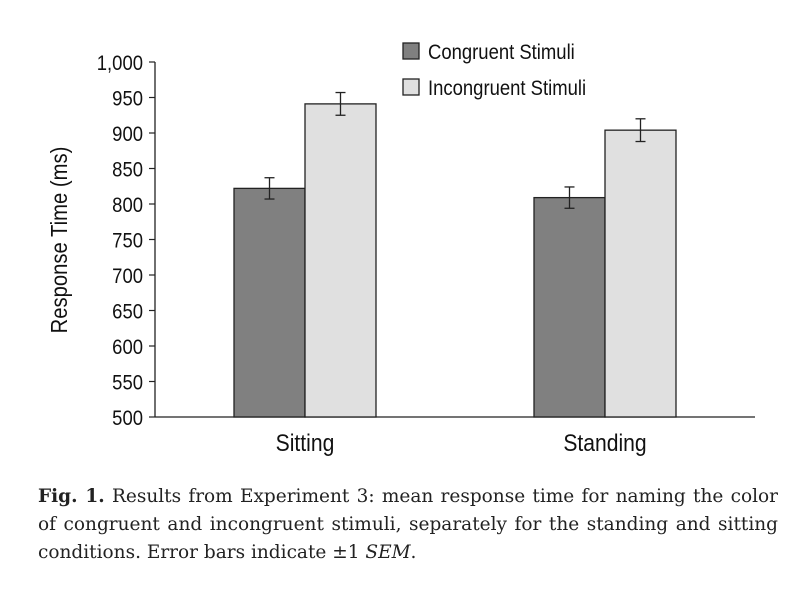 This screenshot has height=610, width=808. What do you see at coordinates (388, 552) in the screenshot?
I see `caption-sem: SEM` at bounding box center [388, 552].